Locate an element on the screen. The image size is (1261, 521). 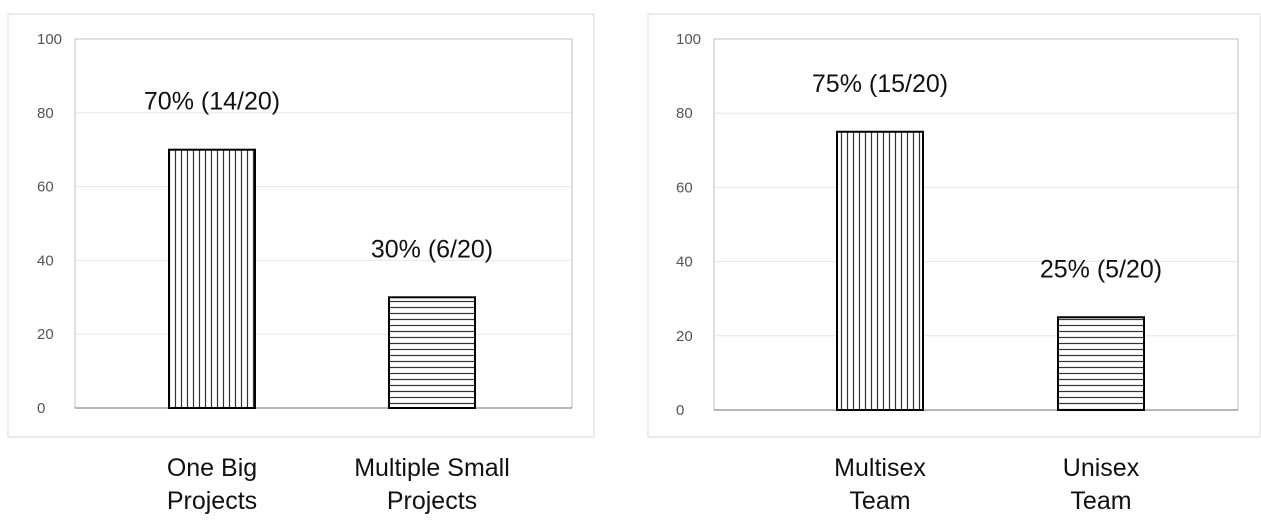
category-label: Multiple Small Projects is located at coordinates (432, 484).